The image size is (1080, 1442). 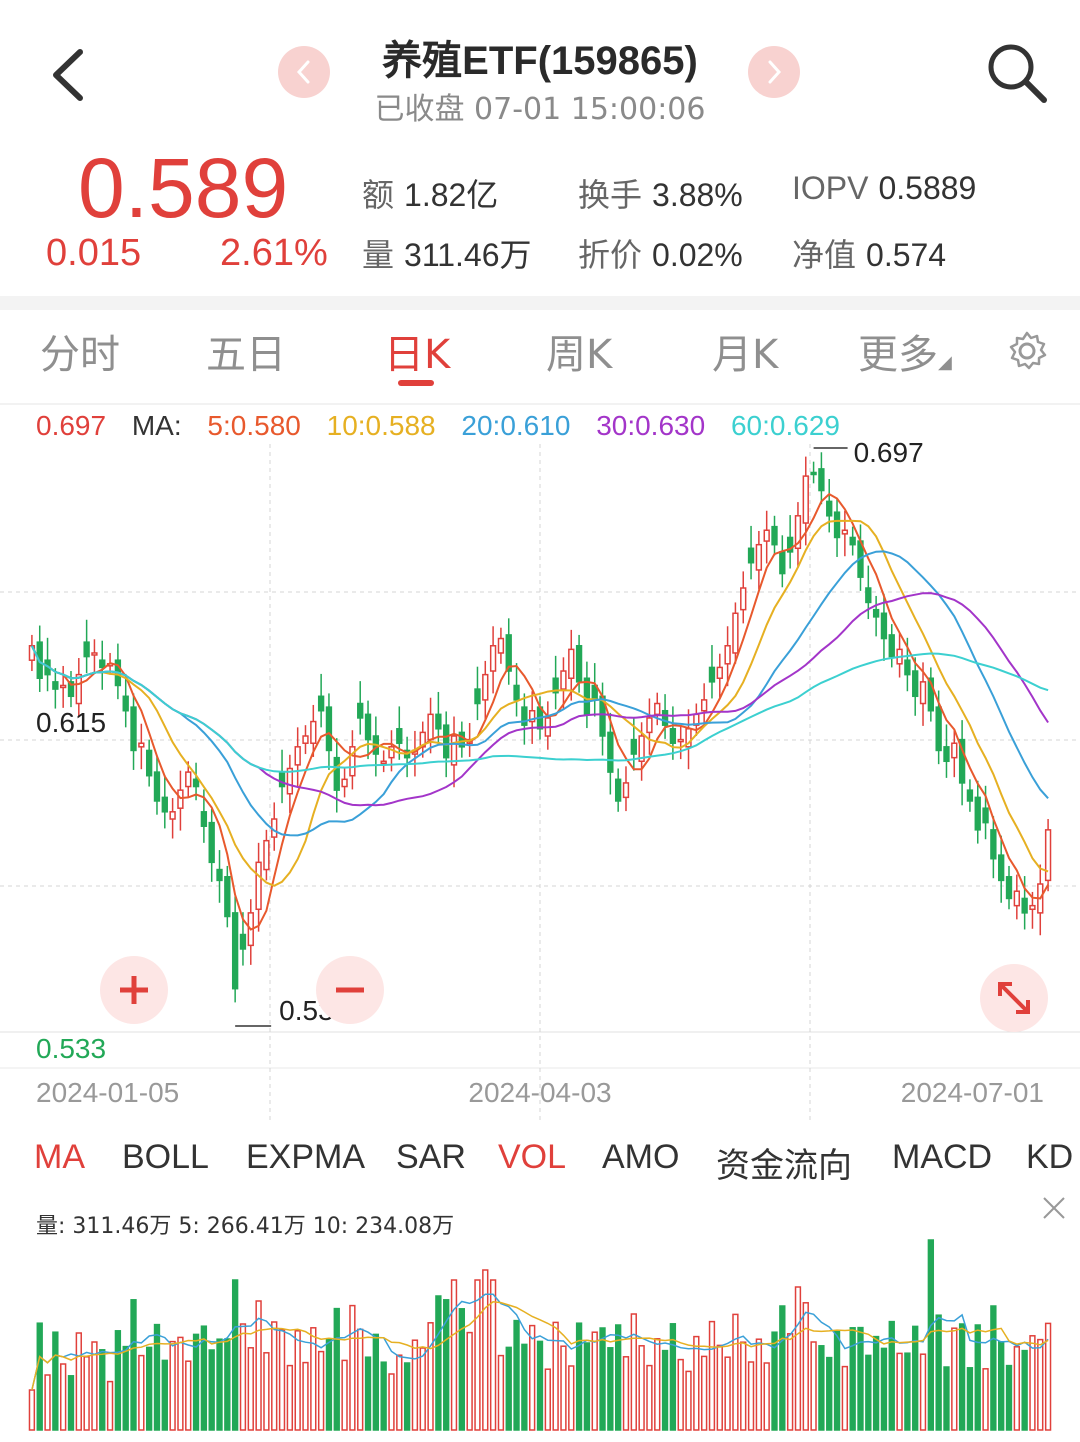 I want to click on minus-icon, so click(x=350, y=990).